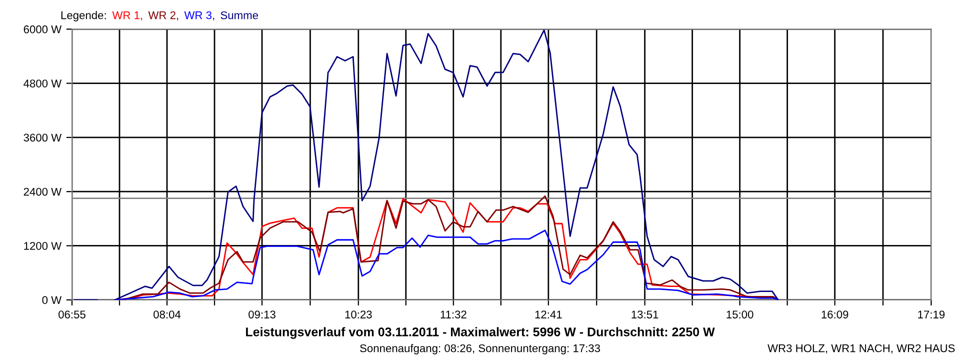  What do you see at coordinates (480, 333) in the screenshot?
I see `text: Leistungsverlauf vom 03.11.2011 - Maximalwert: 5996 W - Durchschnitt: 2250 W` at bounding box center [480, 333].